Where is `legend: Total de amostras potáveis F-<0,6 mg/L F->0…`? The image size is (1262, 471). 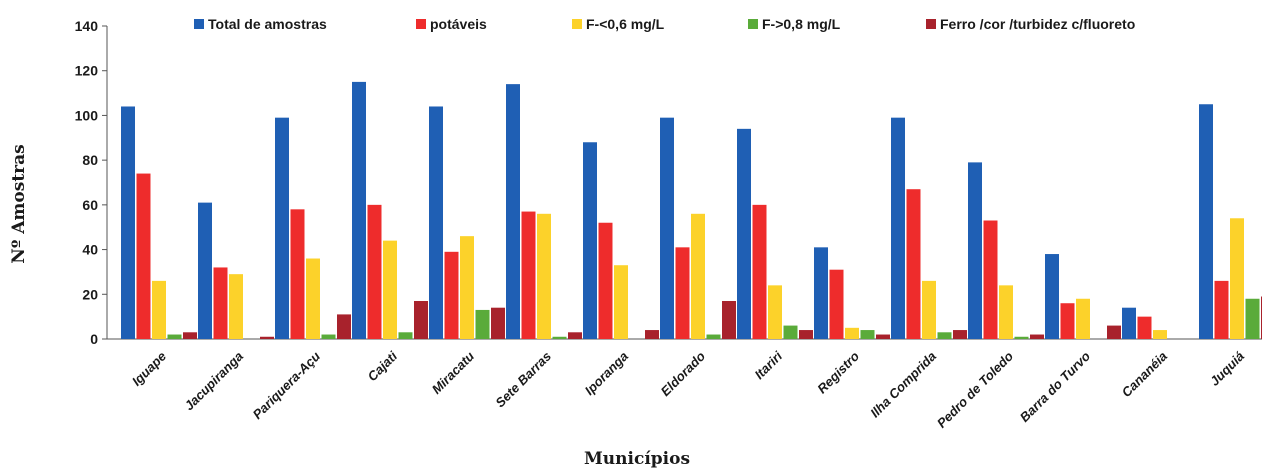 legend: Total de amostras potáveis F-<0,6 mg/L F->0… is located at coordinates (664, 24).